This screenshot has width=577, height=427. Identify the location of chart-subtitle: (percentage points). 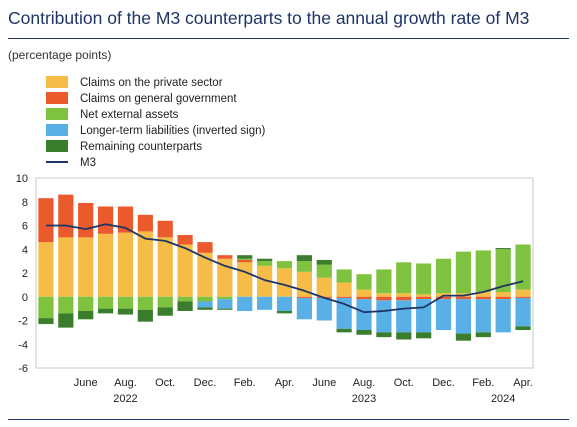
(60, 55).